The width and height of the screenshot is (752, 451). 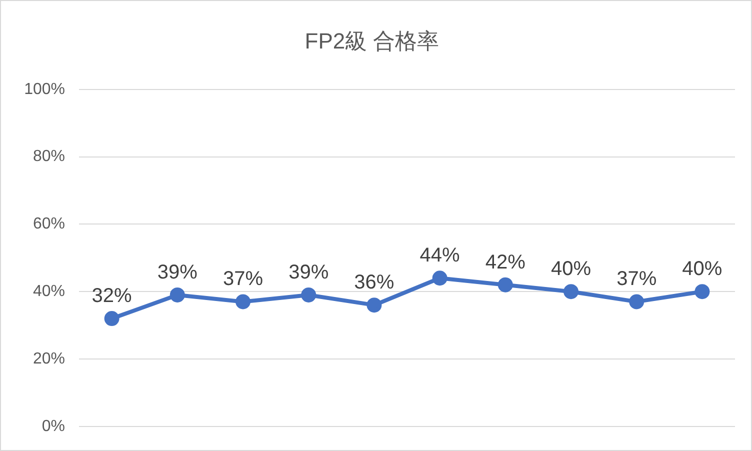 What do you see at coordinates (112, 296) in the screenshot?
I see `data-label: 32%` at bounding box center [112, 296].